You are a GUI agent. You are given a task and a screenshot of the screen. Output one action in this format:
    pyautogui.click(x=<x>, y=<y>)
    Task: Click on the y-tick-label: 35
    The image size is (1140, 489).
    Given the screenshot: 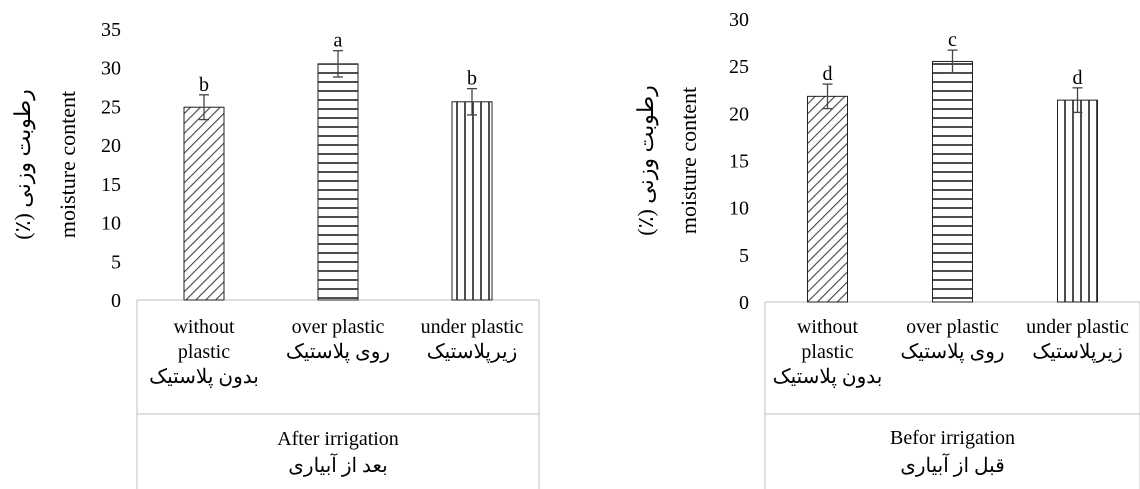 What is the action you would take?
    pyautogui.click(x=111, y=30)
    